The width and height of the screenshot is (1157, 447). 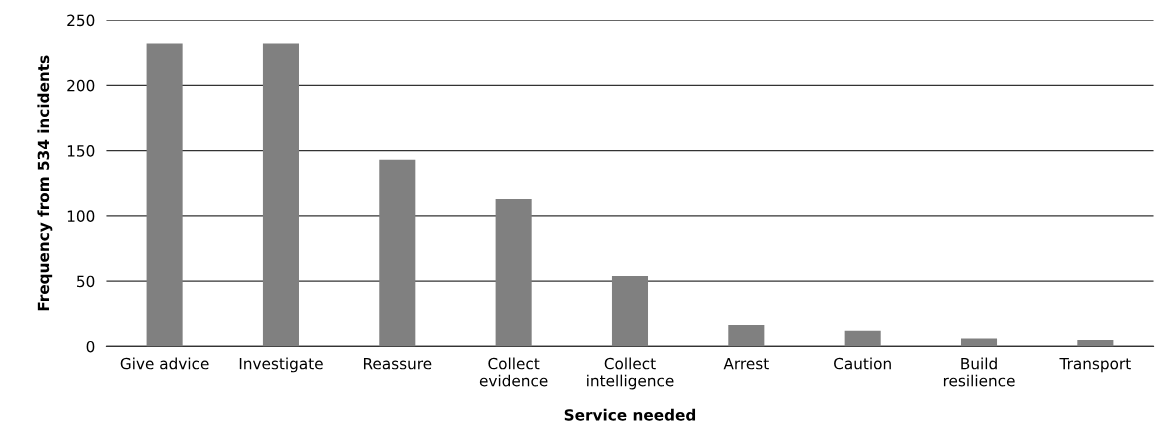 What do you see at coordinates (164, 363) in the screenshot?
I see `x-tick-label: Give advice` at bounding box center [164, 363].